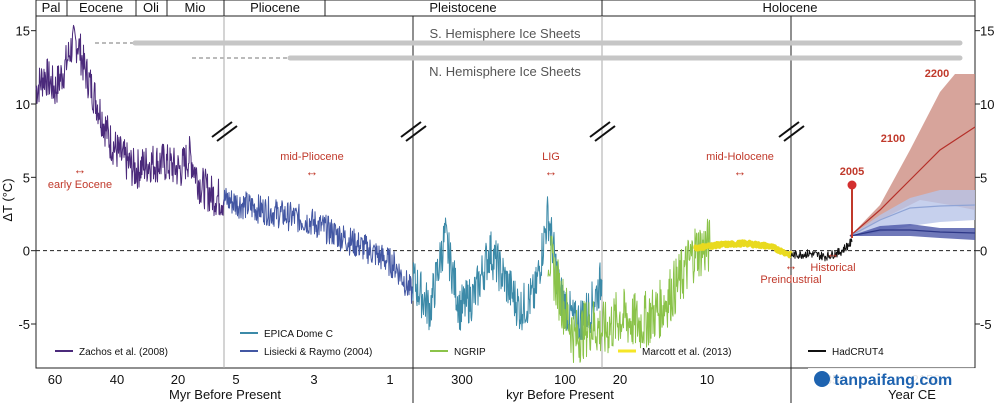 The image size is (1000, 408). Describe the element at coordinates (318, 245) in the screenshot. I see `series-line-lisiecki` at that location.